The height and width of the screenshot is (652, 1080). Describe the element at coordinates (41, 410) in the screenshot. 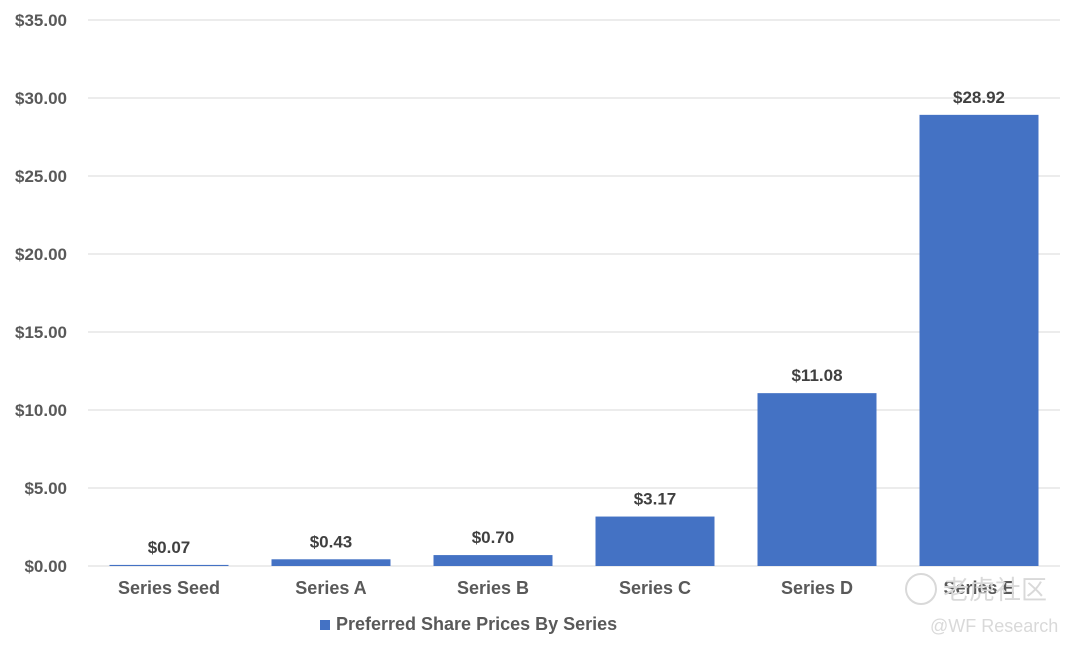

I see `y-tick-label: $10.00` at that location.